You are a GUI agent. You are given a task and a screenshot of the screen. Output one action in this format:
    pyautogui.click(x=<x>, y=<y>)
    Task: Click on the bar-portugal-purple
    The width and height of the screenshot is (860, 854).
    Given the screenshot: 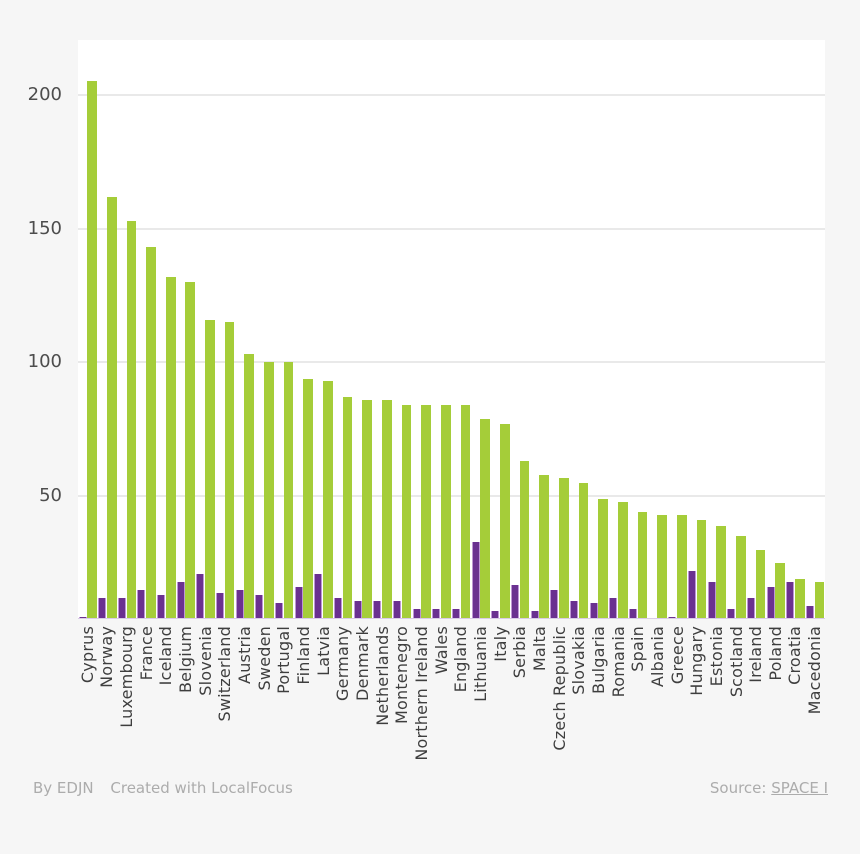 What is the action you would take?
    pyautogui.click(x=279, y=610)
    